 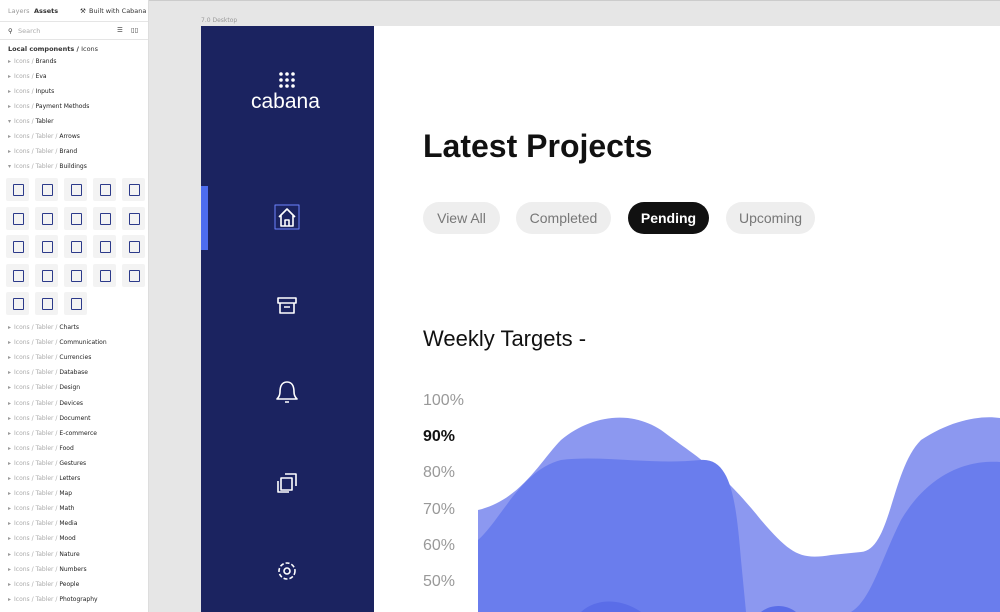 What do you see at coordinates (27, 76) in the screenshot?
I see `tree-item: ▸ Icons / Eva` at bounding box center [27, 76].